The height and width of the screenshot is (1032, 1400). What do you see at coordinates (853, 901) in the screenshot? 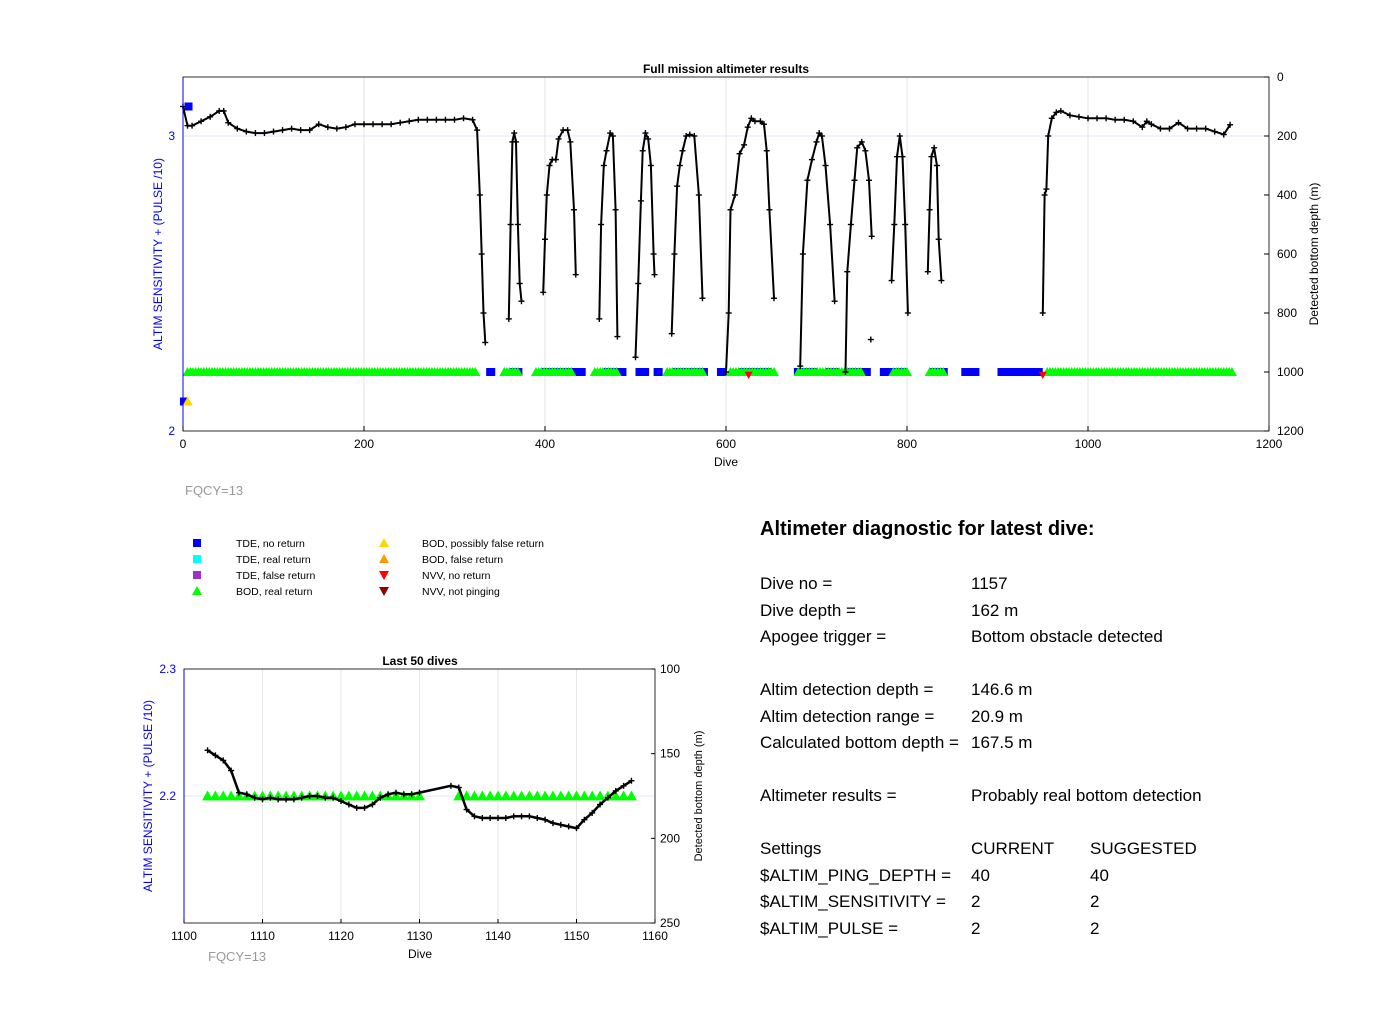
I see `setting-label: $ALTIM_SENSITIVITY =` at bounding box center [853, 901].